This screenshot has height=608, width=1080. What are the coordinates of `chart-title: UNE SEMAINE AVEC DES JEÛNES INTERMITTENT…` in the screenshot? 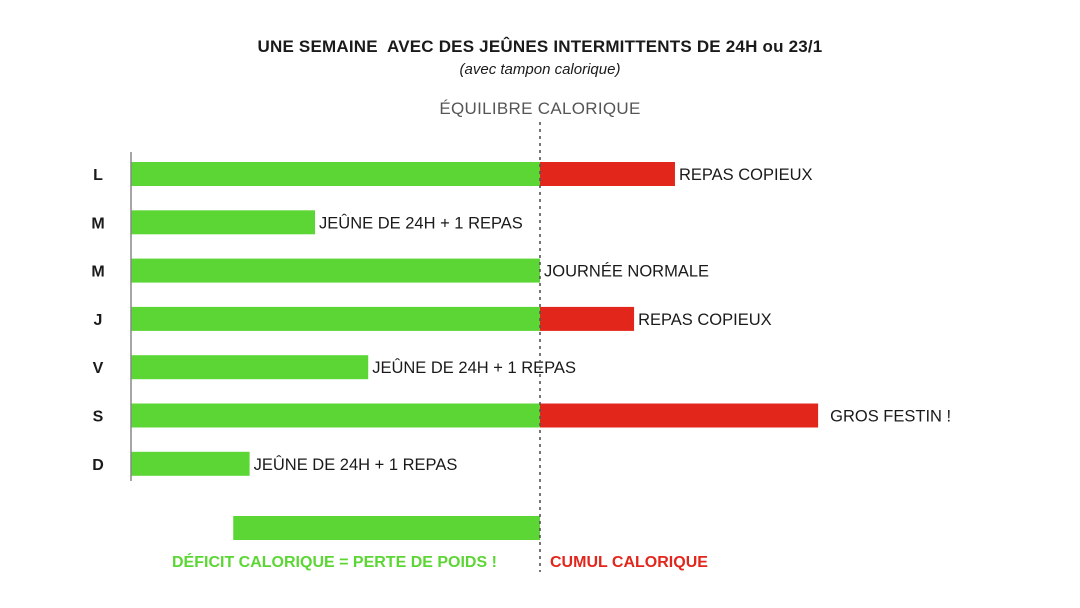 It's located at (540, 46).